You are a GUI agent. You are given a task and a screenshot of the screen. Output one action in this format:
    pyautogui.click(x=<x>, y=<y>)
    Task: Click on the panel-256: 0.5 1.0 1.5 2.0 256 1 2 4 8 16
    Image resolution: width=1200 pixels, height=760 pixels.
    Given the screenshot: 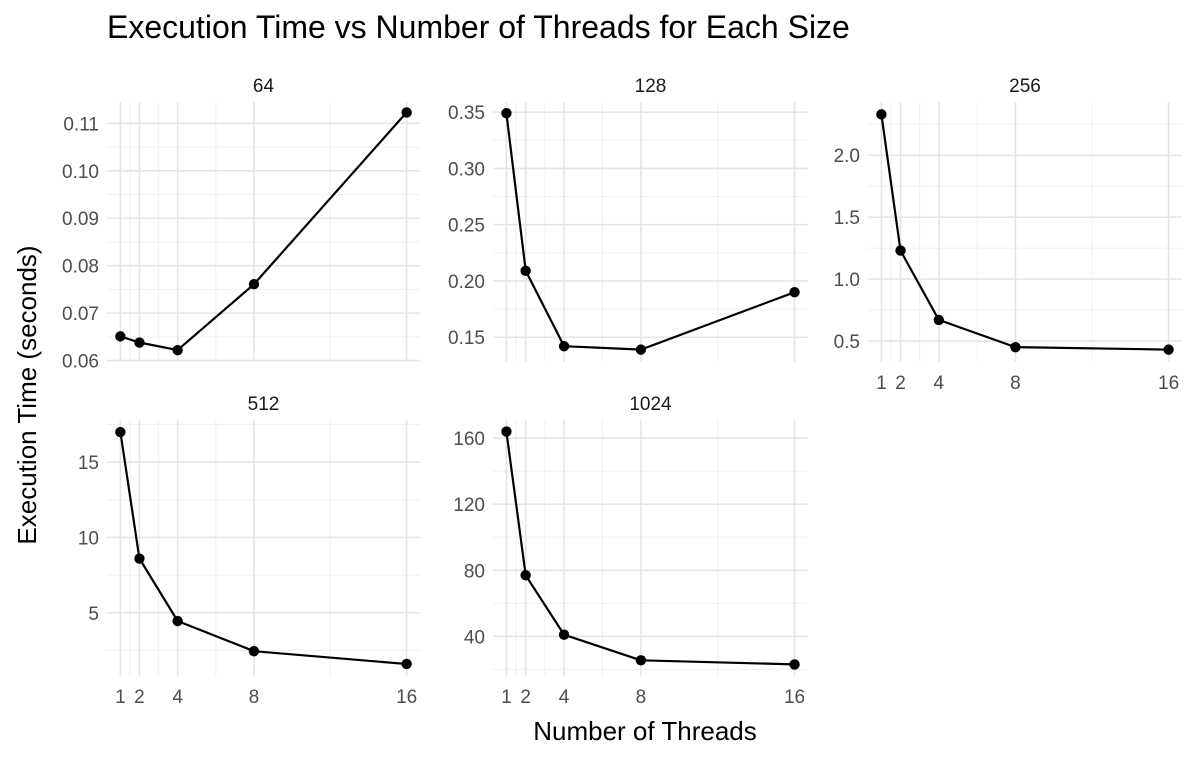 What is the action you would take?
    pyautogui.click(x=1008, y=235)
    